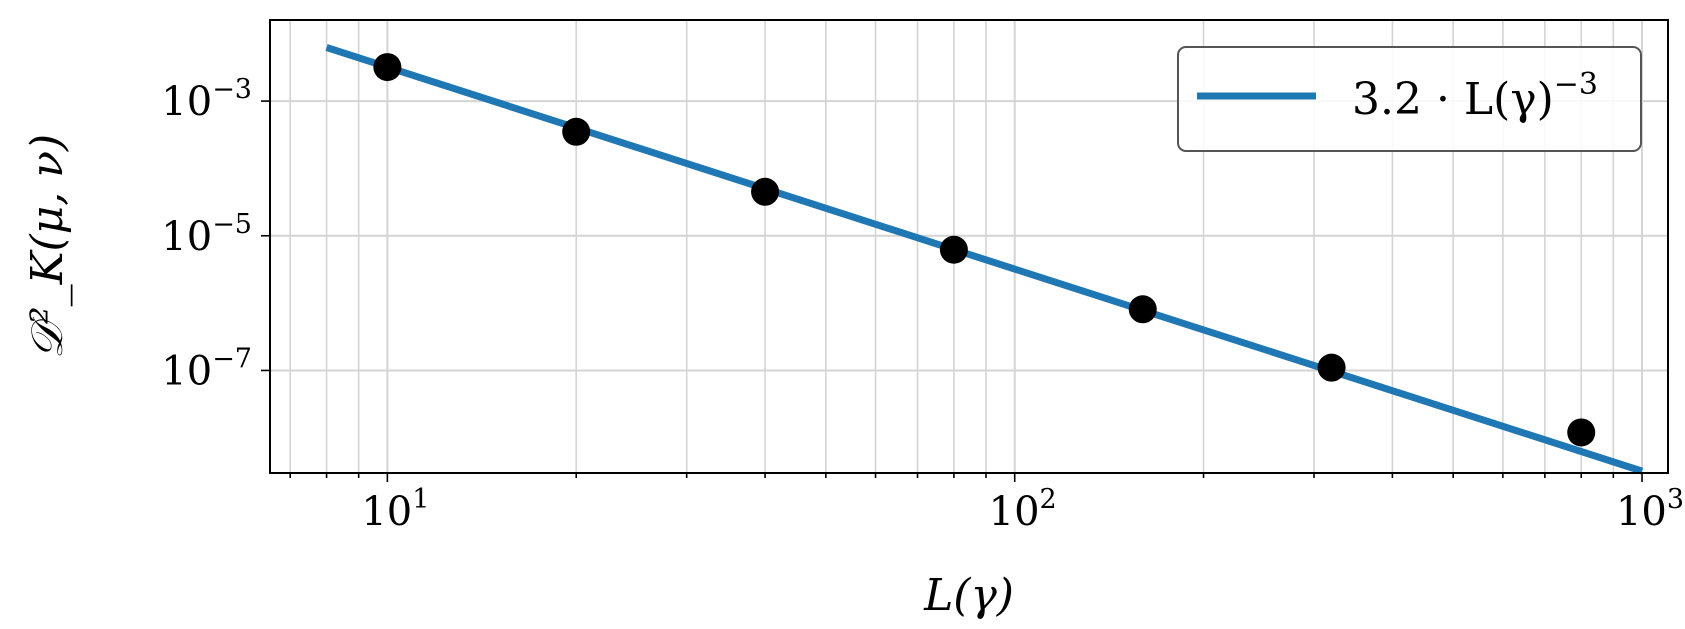  Describe the element at coordinates (968, 595) in the screenshot. I see `x-axis-label: L(γ)` at that location.